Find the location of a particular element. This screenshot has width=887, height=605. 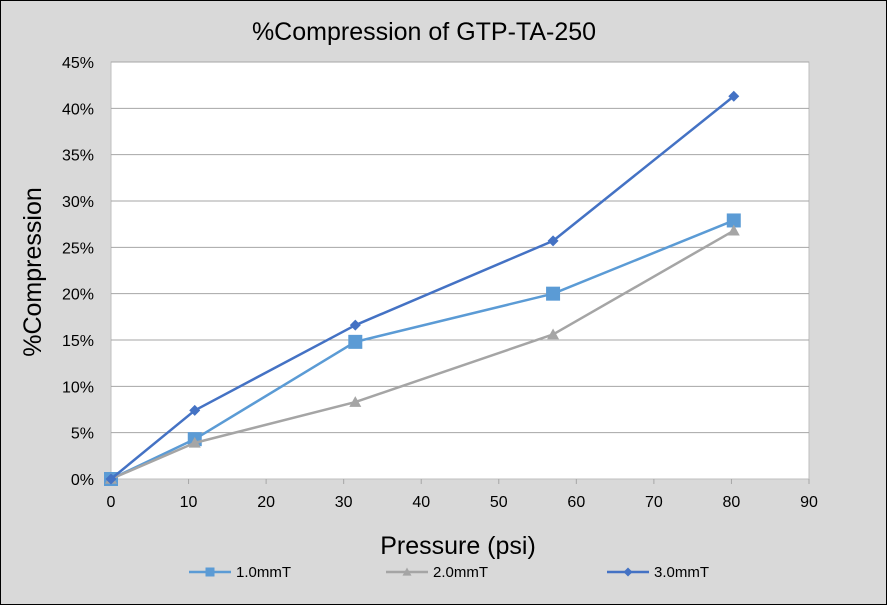

x-tick-label: 40 is located at coordinates (421, 502).